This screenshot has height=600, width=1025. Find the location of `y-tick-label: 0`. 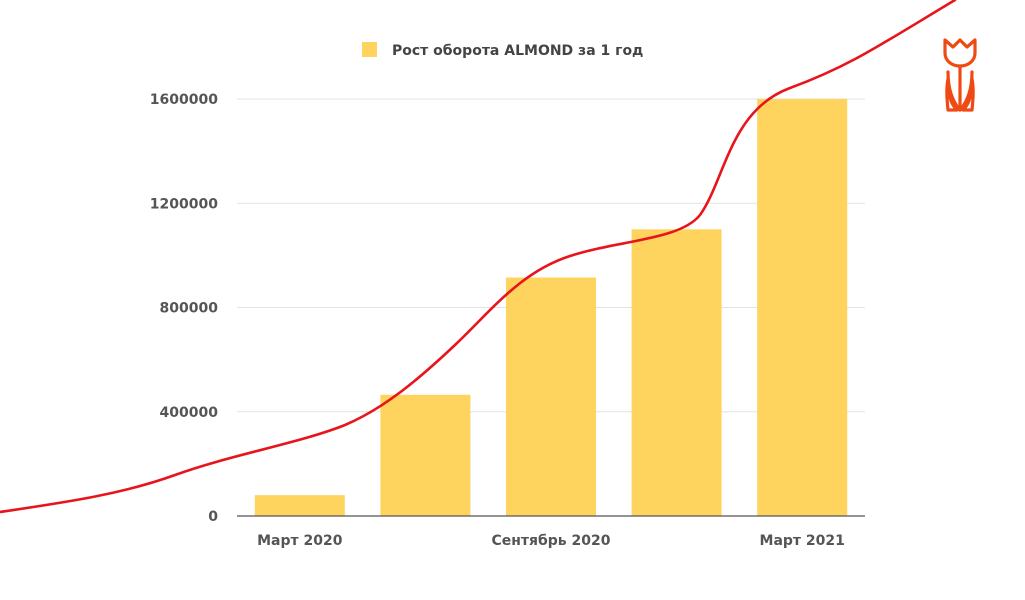

y-tick-label: 0 is located at coordinates (213, 517).